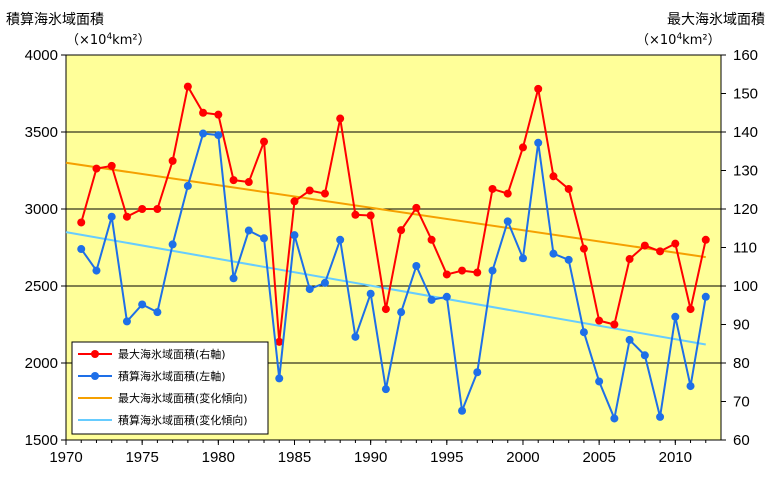 This screenshot has height=483, width=771. Describe the element at coordinates (41, 440) in the screenshot. I see `left-tick-label: 1500` at that location.